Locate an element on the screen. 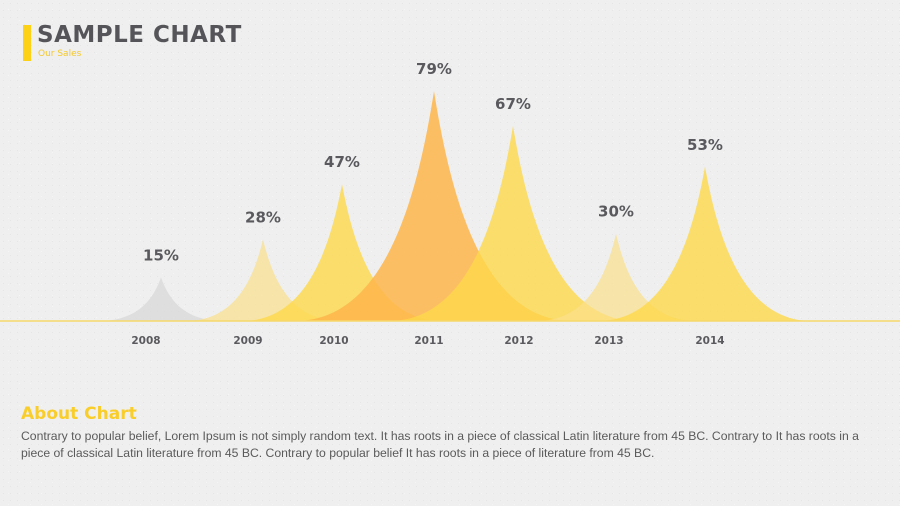 The width and height of the screenshot is (900, 506). value-label-2009: 28% is located at coordinates (263, 218).